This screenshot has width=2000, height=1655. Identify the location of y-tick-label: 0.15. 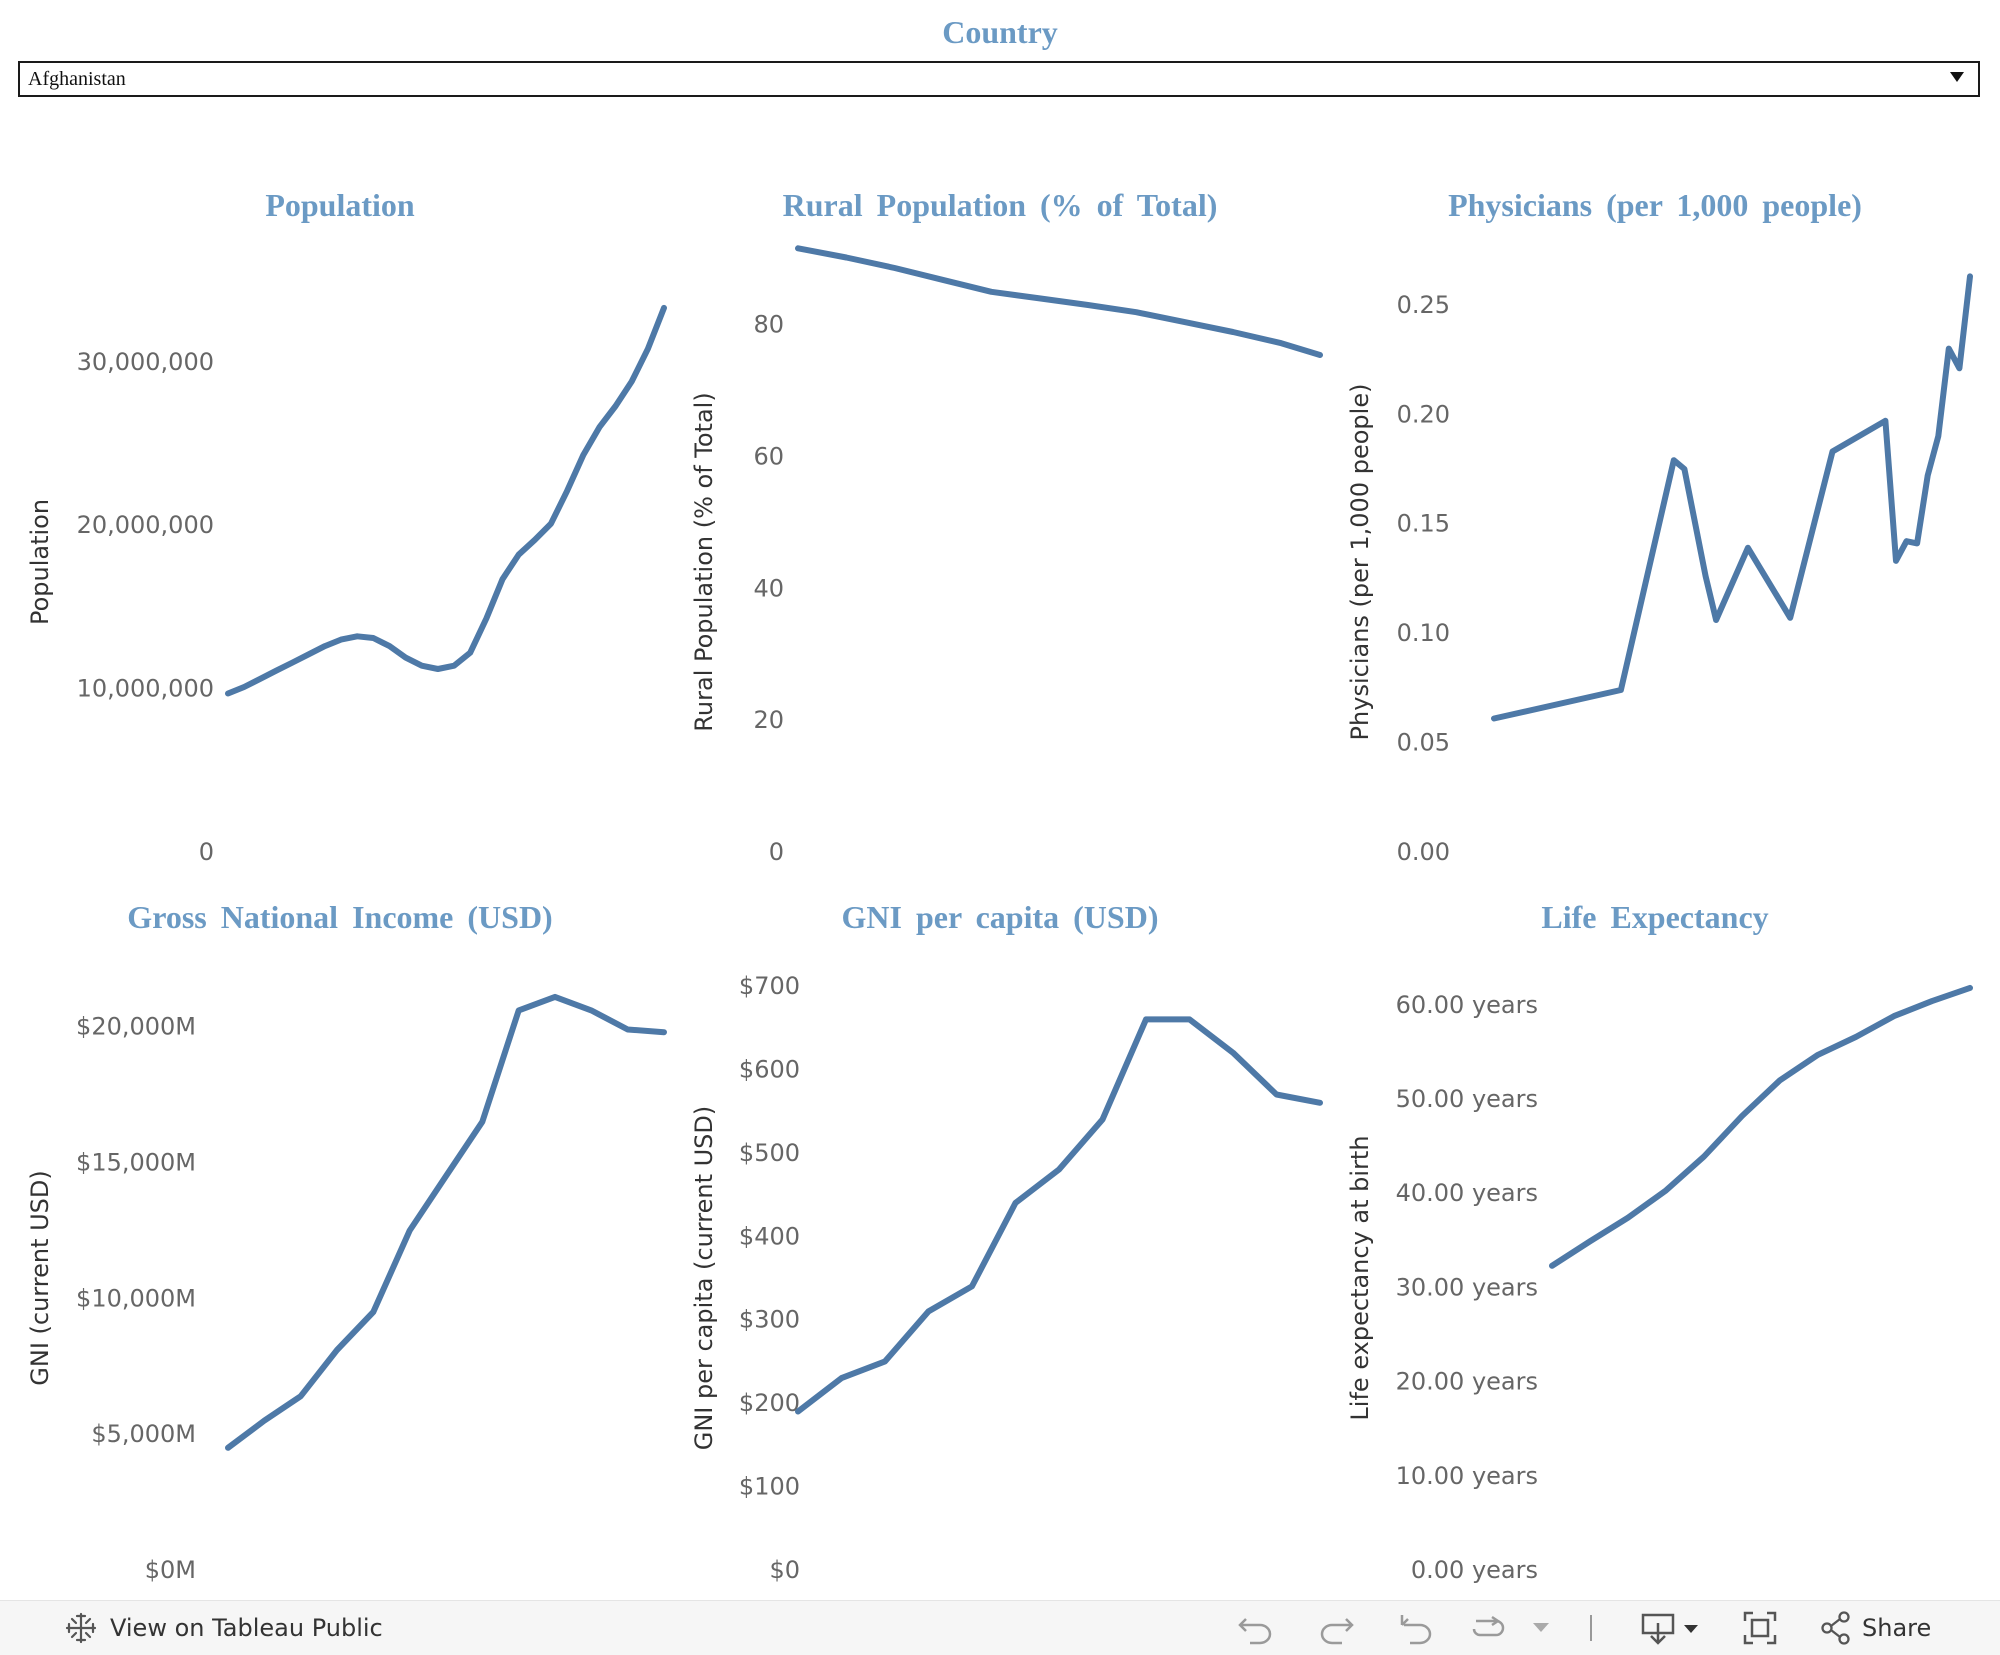
(1423, 524).